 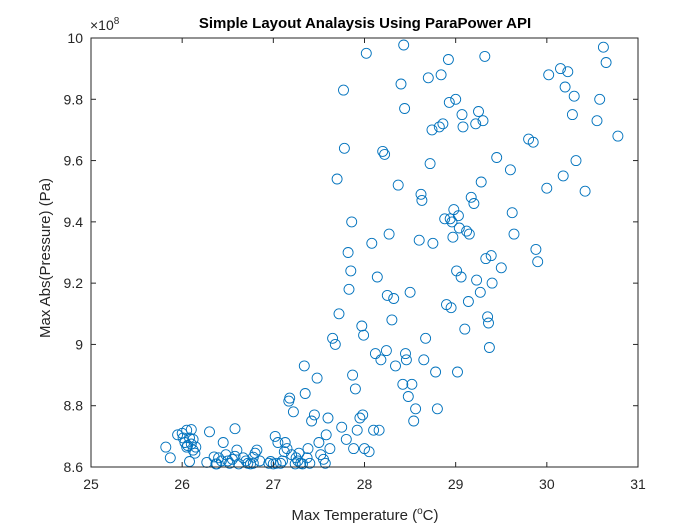 I want to click on x-tick-label: 28, so click(x=365, y=484).